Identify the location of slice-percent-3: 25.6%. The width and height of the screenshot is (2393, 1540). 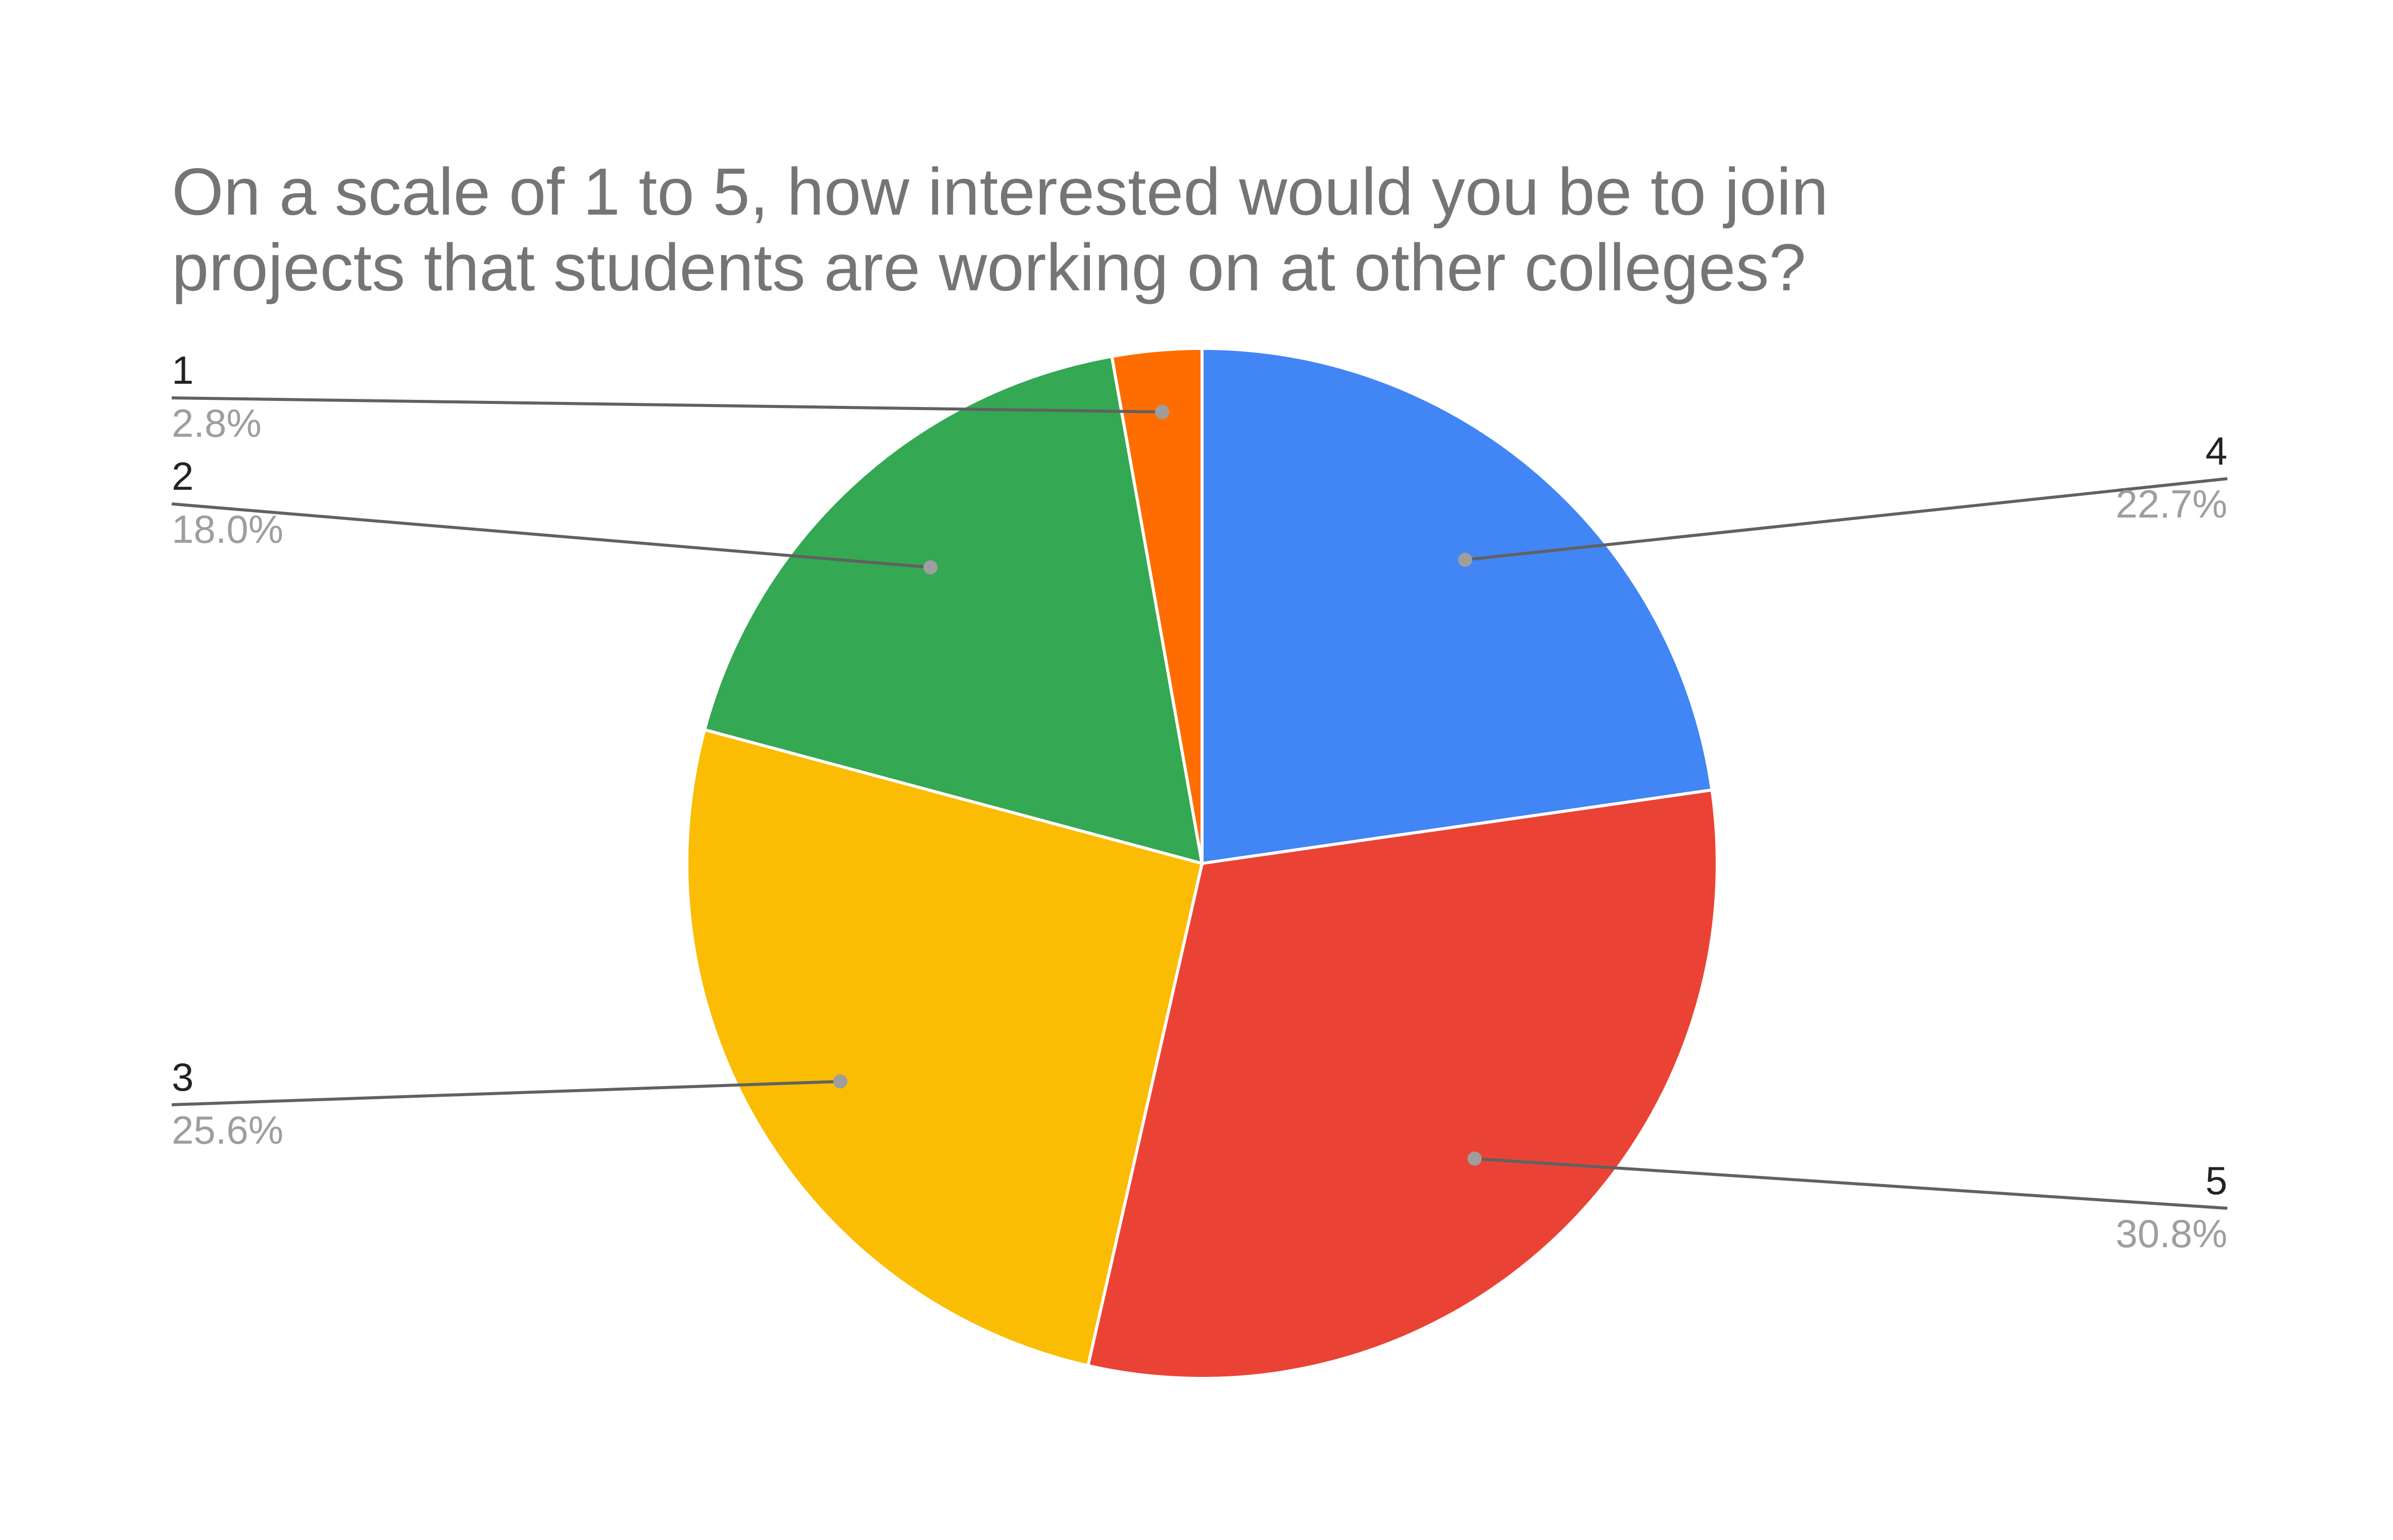
(228, 1130).